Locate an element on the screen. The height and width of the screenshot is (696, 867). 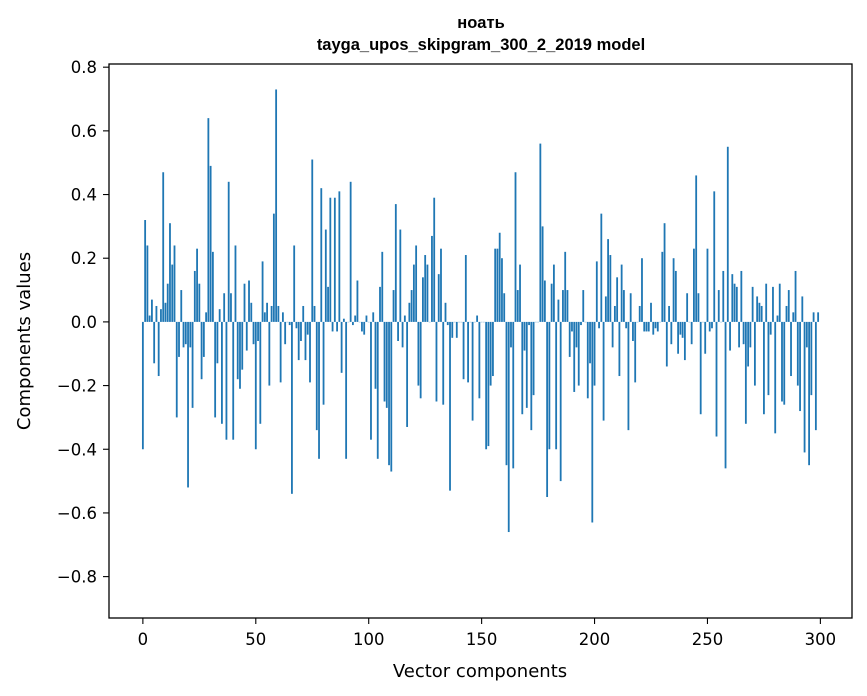
x-axis-label: Vector components is located at coordinates (480, 671).